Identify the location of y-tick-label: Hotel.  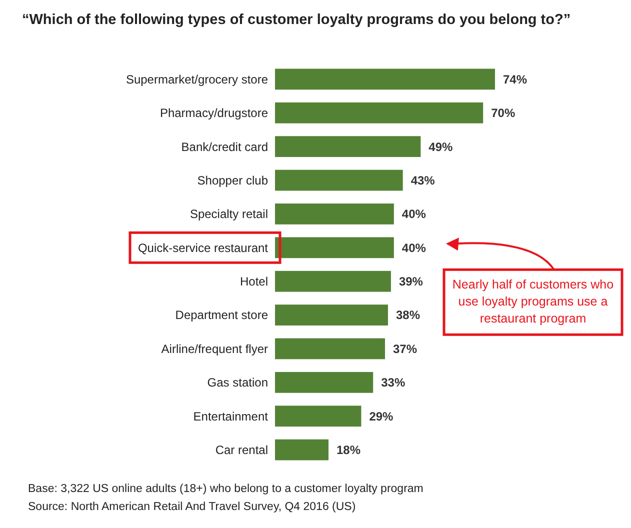
(254, 281).